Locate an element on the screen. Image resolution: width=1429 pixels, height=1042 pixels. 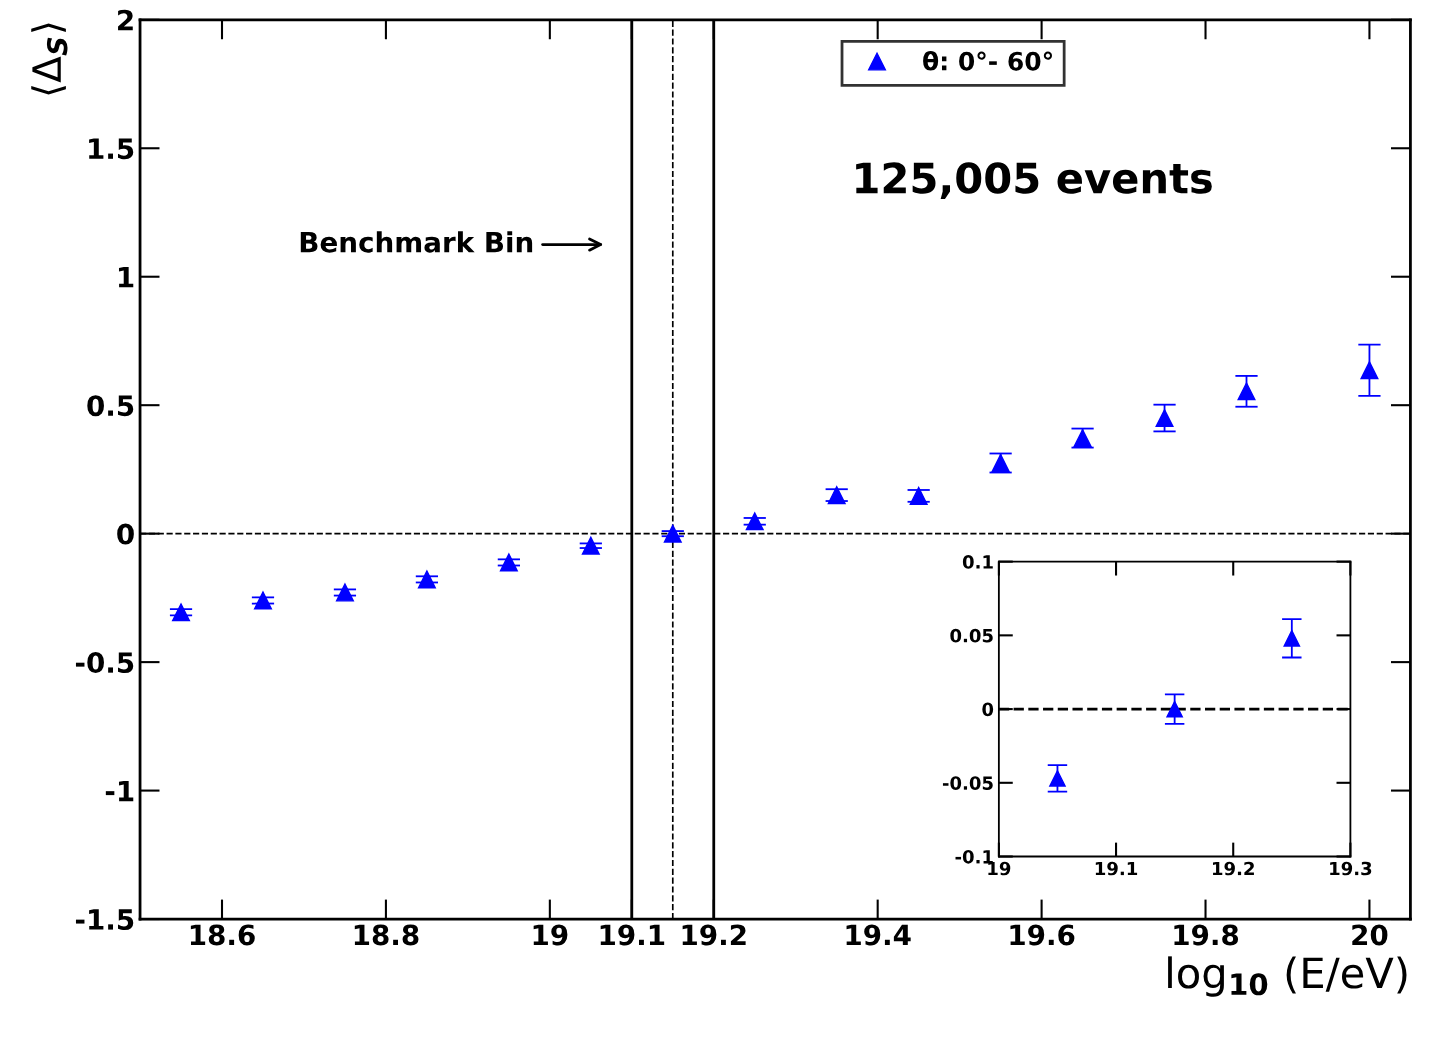
annotation: 125,005 events is located at coordinates (1034, 181).